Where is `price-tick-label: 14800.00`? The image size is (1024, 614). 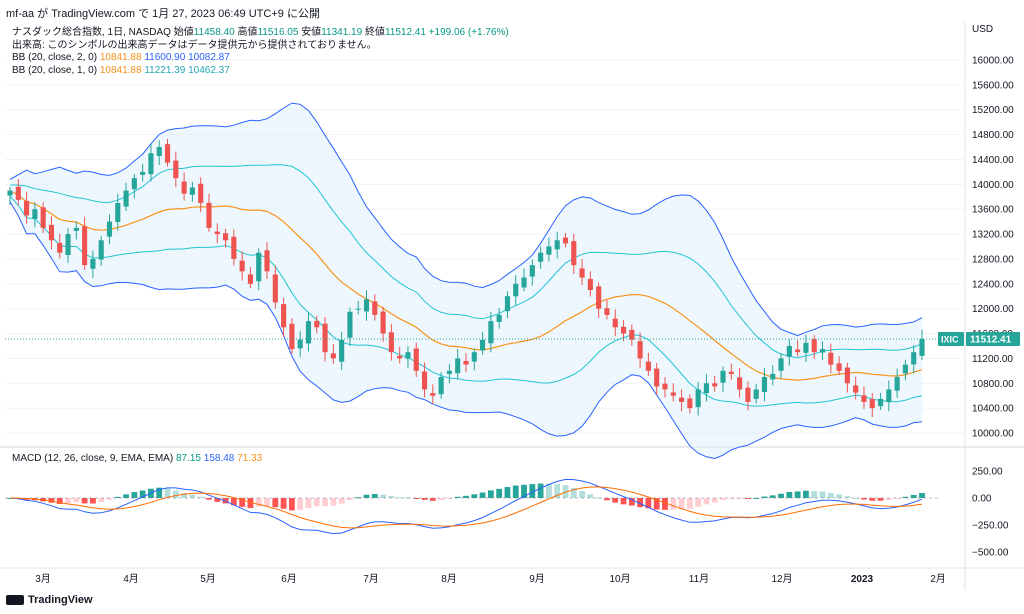 price-tick-label: 14800.00 is located at coordinates (993, 135).